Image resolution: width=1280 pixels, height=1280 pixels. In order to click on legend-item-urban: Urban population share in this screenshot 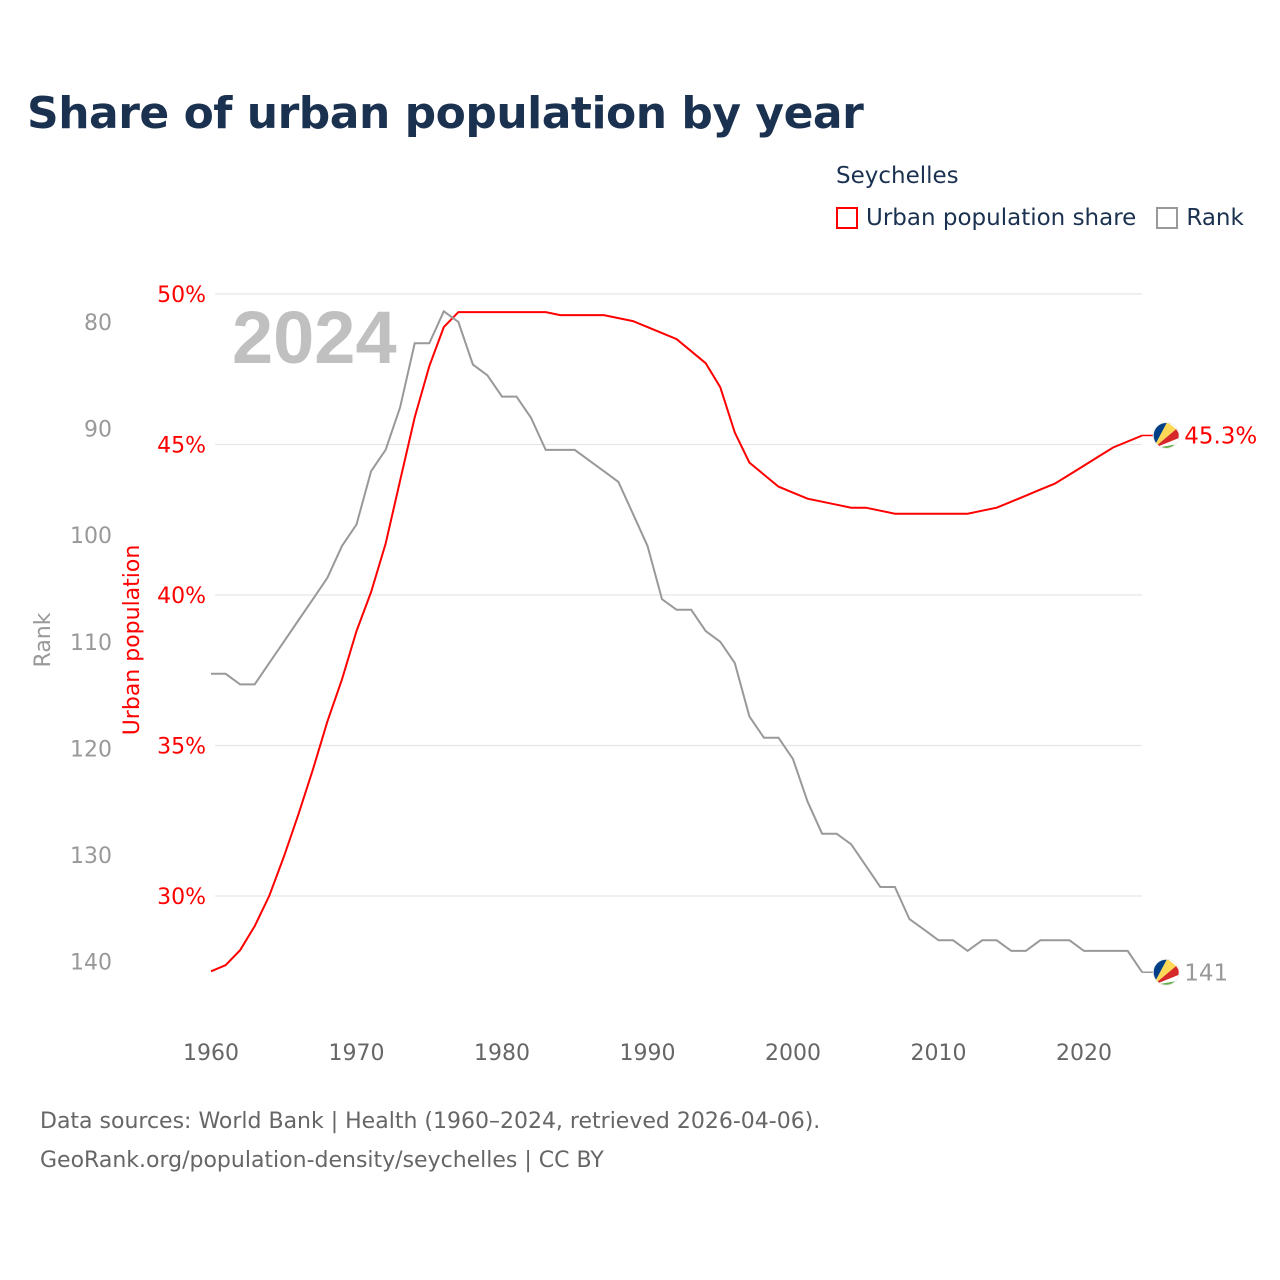, I will do `click(986, 218)`.